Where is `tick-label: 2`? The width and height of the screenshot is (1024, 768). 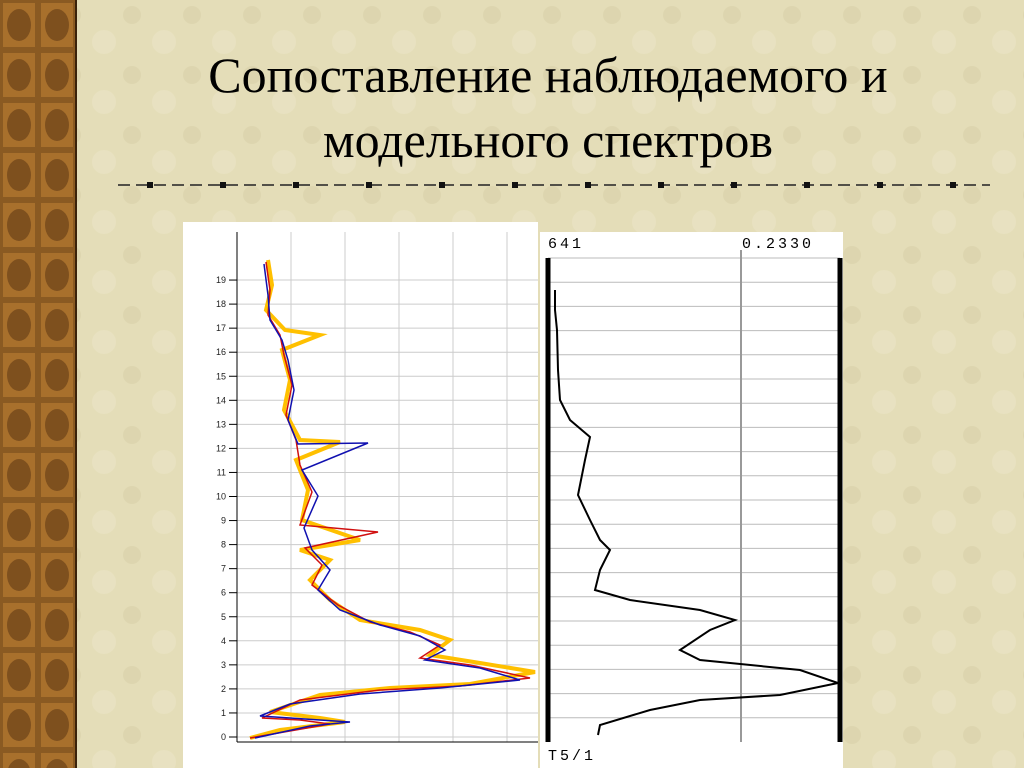
tick-label: 2 is located at coordinates (223, 689).